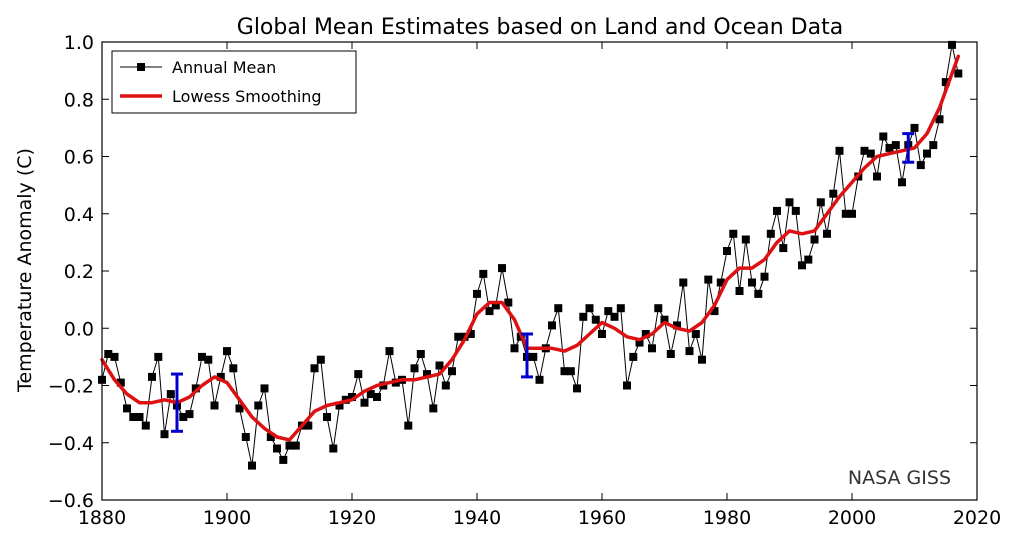  What do you see at coordinates (102, 518) in the screenshot?
I see `x-tick-label: 1880` at bounding box center [102, 518].